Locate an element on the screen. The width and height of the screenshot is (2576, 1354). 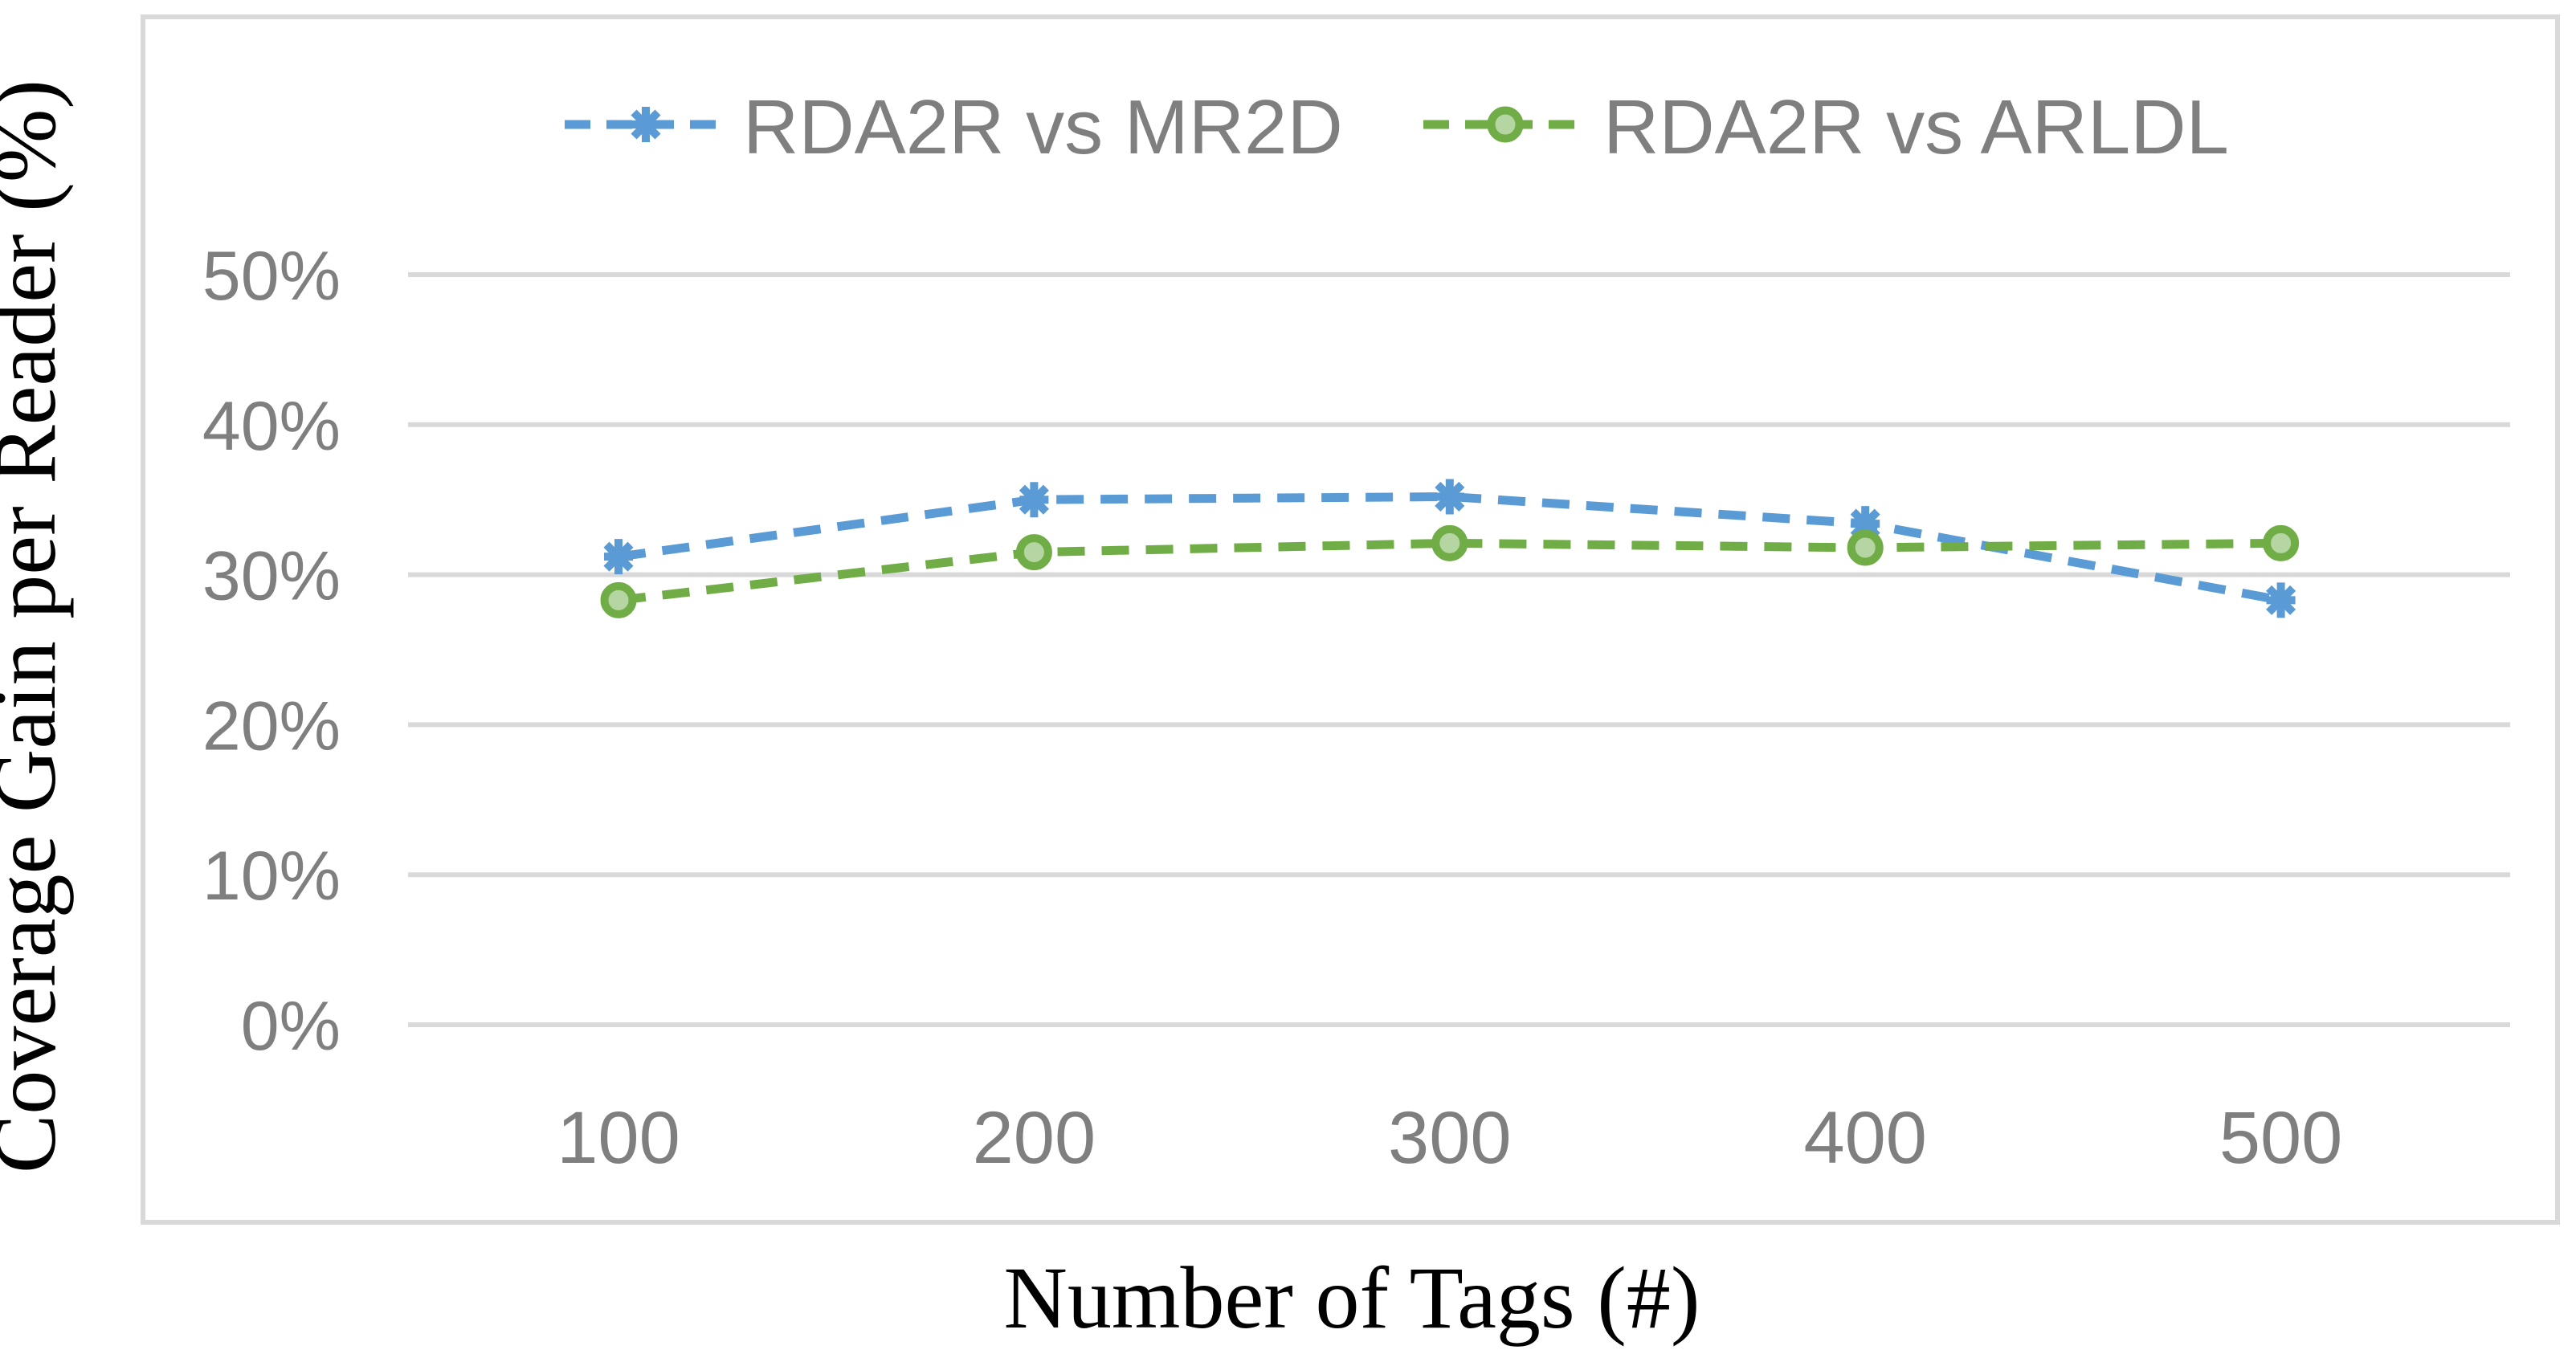
legend: RDA2R vs MR2D RDA2R vs ARLDL is located at coordinates (1397, 127).